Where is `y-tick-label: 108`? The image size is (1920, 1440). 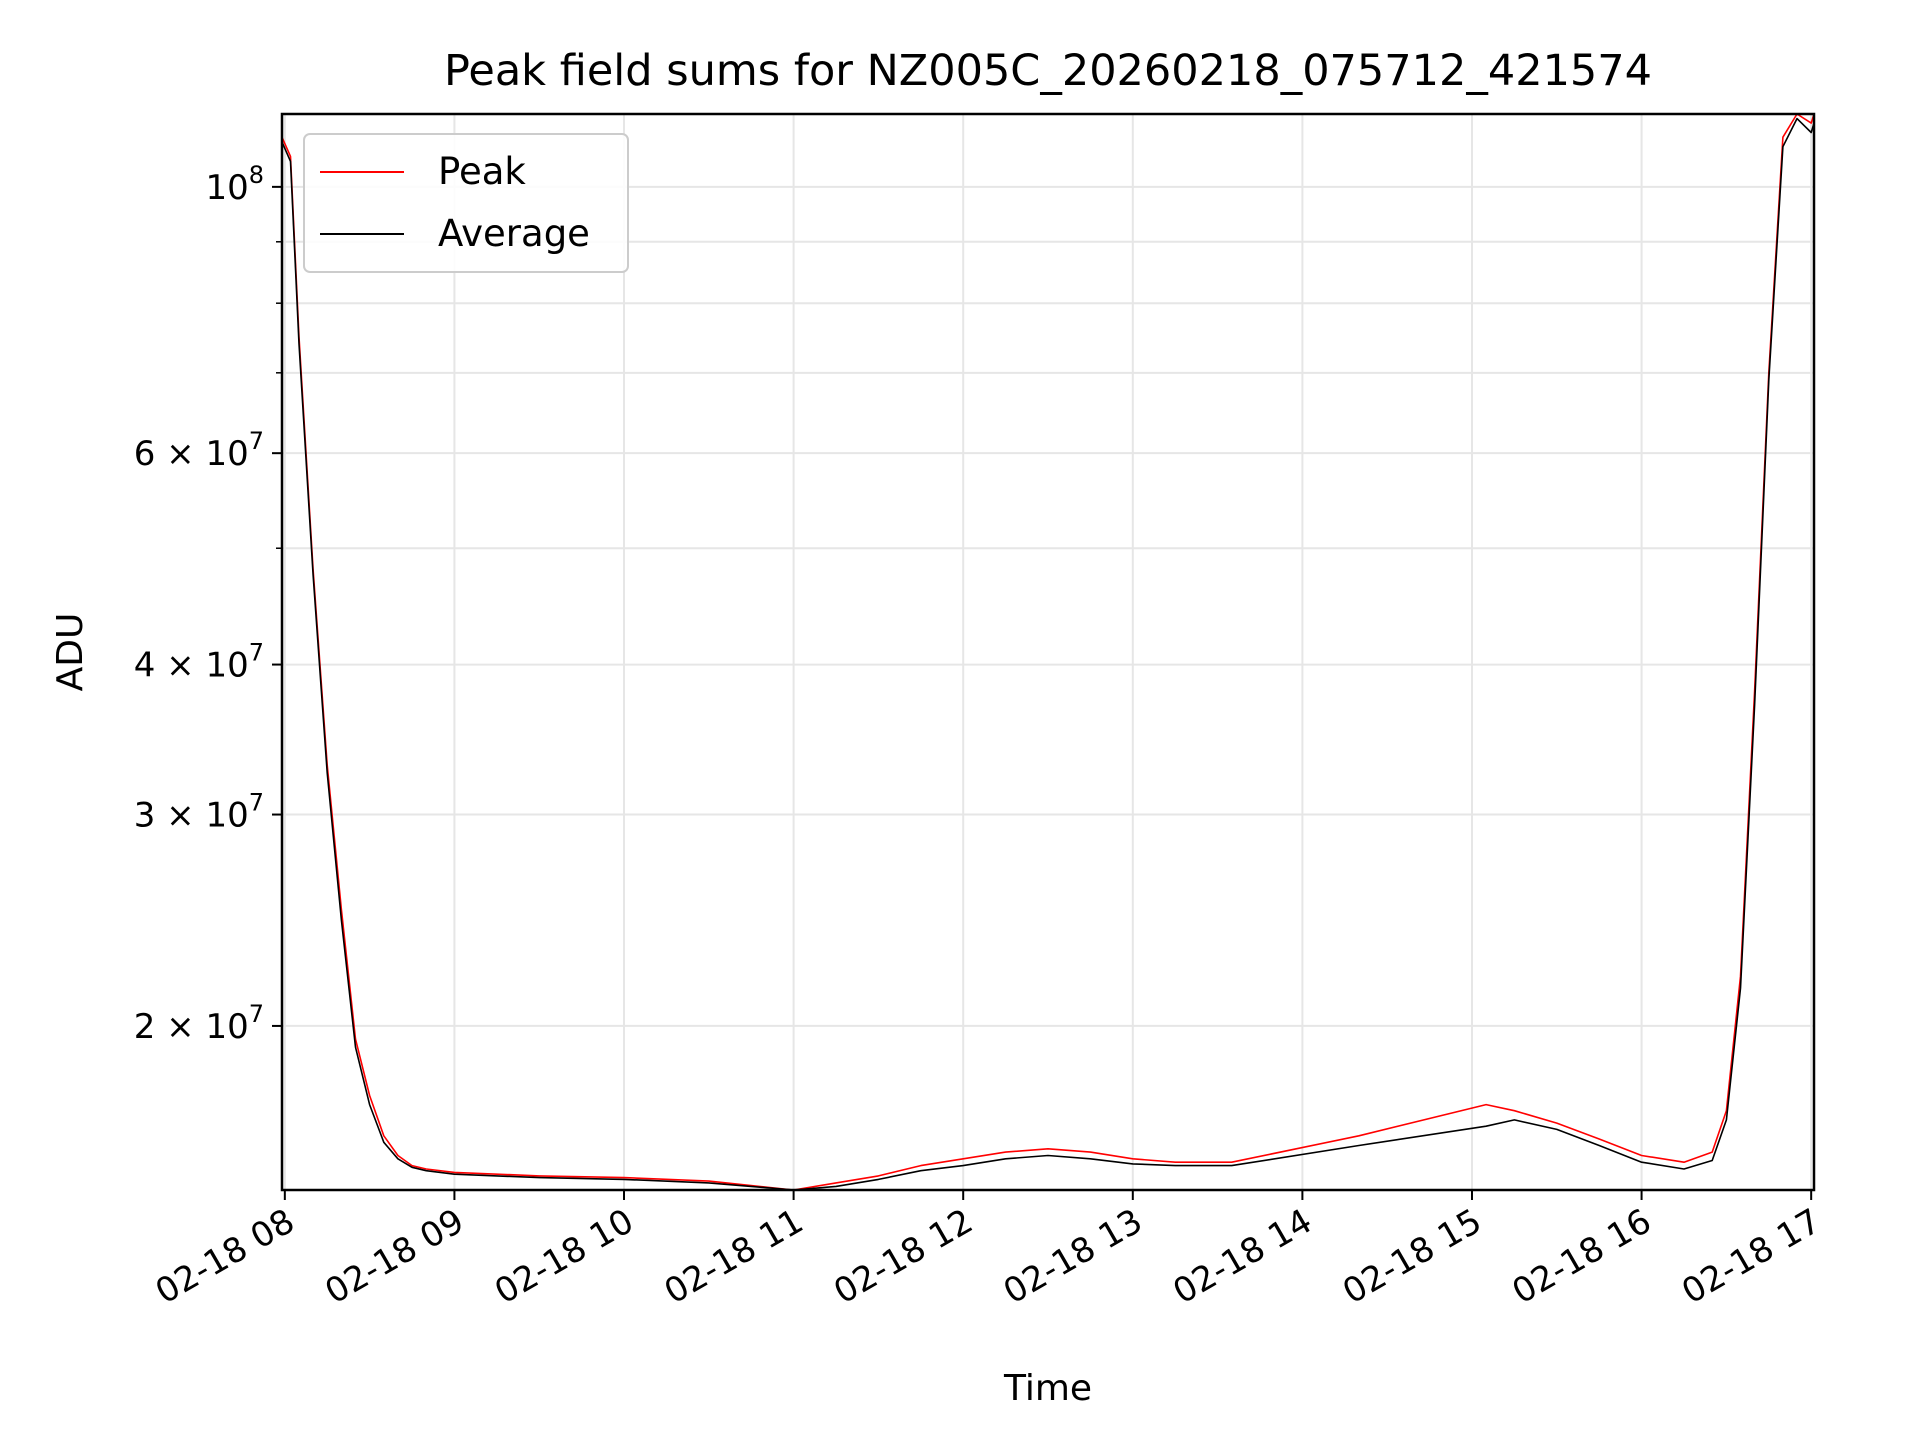 y-tick-label: 108 is located at coordinates (234, 184).